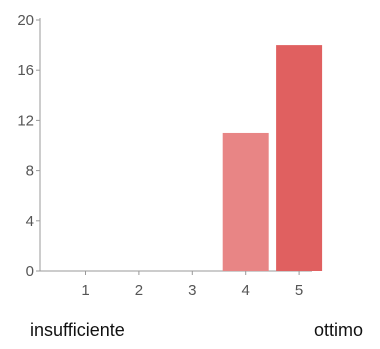 The height and width of the screenshot is (349, 380). Describe the element at coordinates (25, 20) in the screenshot. I see `y-tick-label: 20` at that location.